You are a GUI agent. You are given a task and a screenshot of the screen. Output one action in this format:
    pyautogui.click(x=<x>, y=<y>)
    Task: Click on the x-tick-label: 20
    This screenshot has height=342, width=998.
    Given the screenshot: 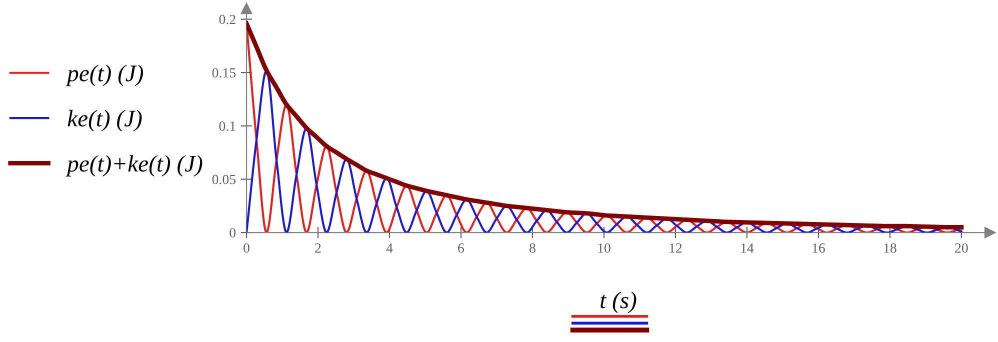 What is the action you would take?
    pyautogui.click(x=961, y=248)
    